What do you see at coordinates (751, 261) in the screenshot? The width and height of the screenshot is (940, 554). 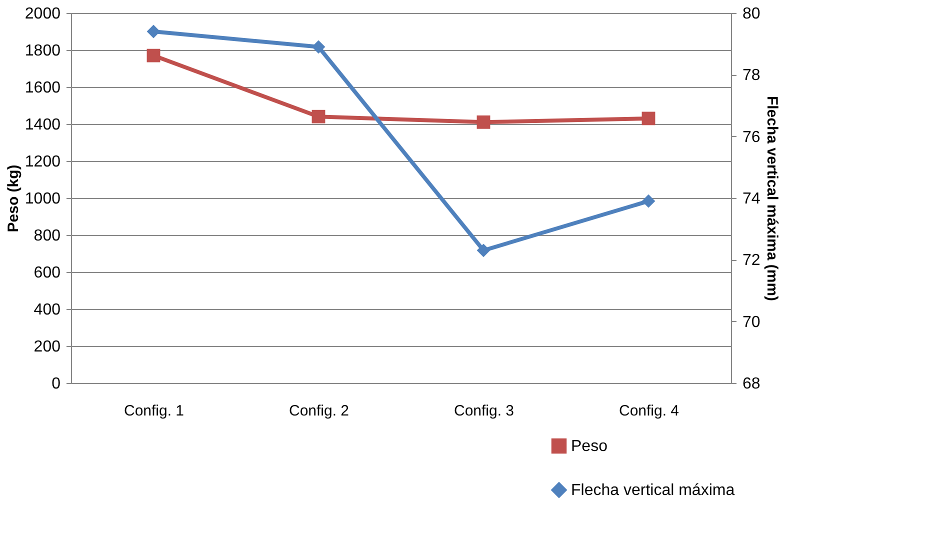 I see `y2-tick-label: 72` at bounding box center [751, 261].